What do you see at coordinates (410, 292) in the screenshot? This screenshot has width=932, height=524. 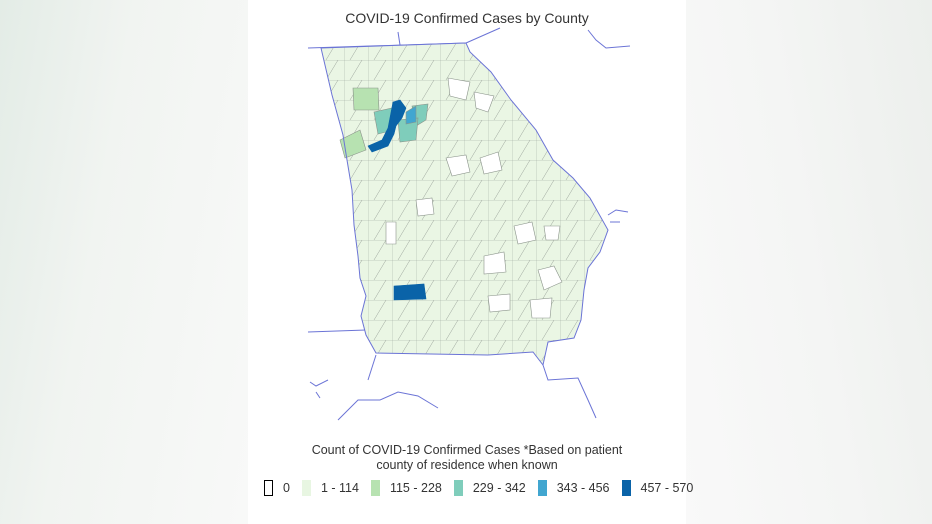 I see `county-457-570-albany` at bounding box center [410, 292].